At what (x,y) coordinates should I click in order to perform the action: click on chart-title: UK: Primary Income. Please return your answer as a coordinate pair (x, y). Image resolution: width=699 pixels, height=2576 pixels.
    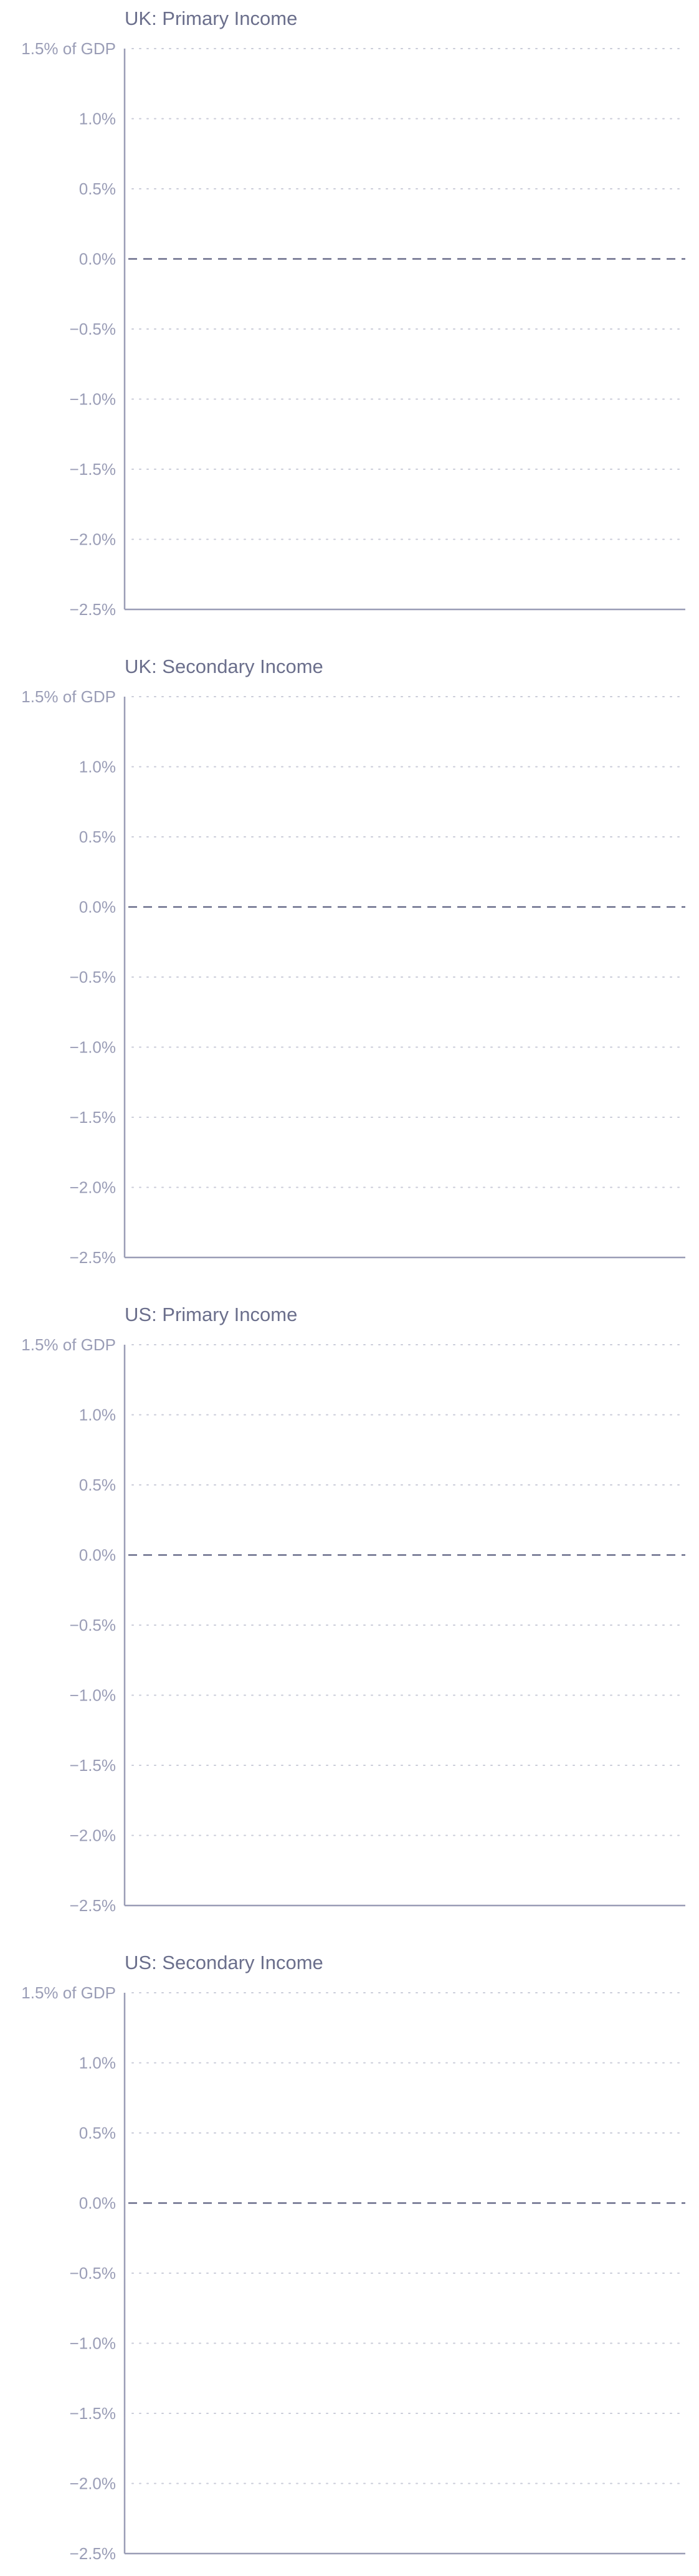
    Looking at the image, I should click on (211, 18).